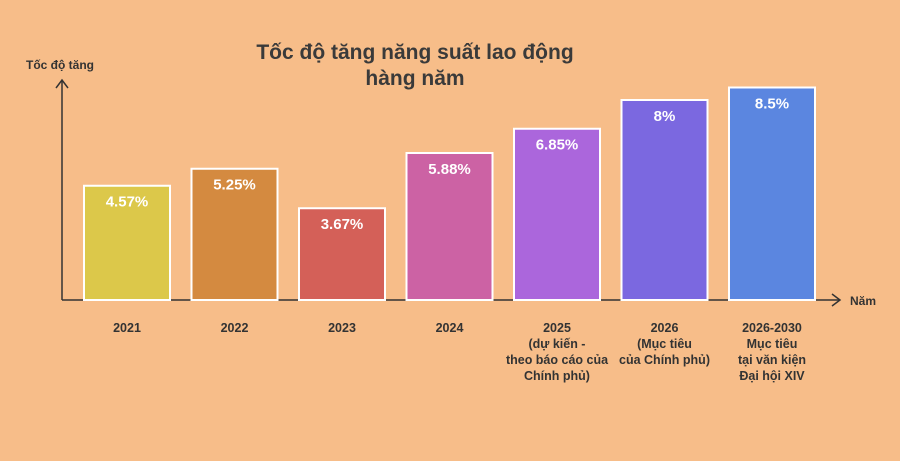 This screenshot has width=900, height=461. What do you see at coordinates (449, 169) in the screenshot?
I see `value-label: 5.88%` at bounding box center [449, 169].